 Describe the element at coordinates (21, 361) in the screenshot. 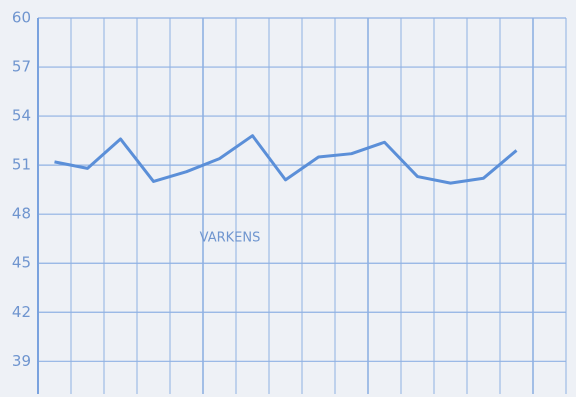

I see `y-tick-label: 39` at that location.